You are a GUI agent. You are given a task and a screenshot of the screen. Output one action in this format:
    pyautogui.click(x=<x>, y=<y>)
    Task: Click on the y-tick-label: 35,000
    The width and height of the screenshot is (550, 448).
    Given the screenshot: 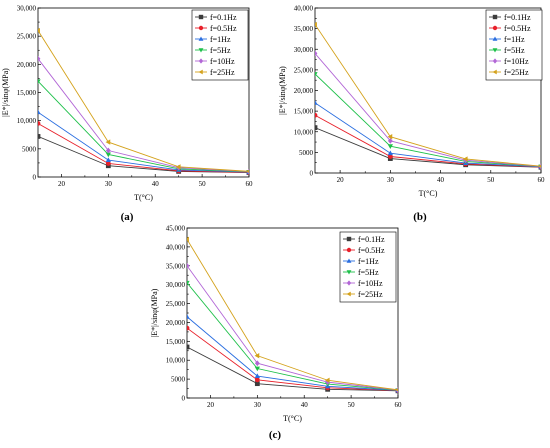 What is the action you would take?
    pyautogui.click(x=304, y=29)
    